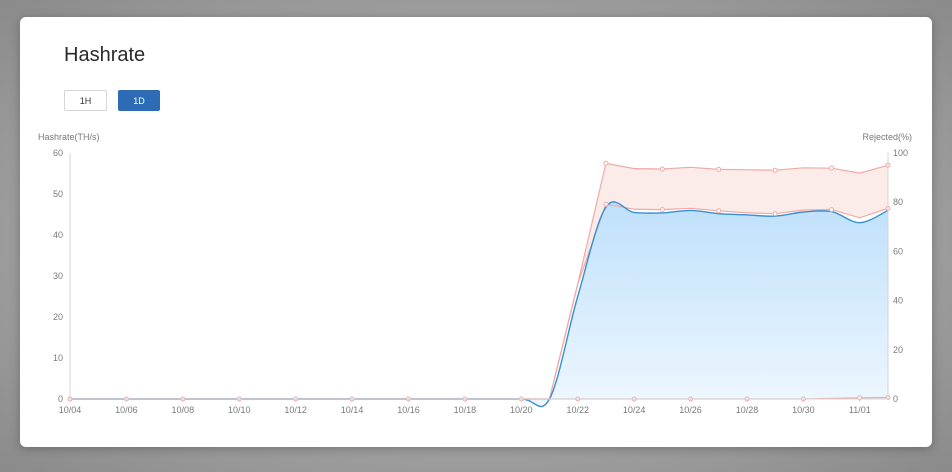 The image size is (952, 472). I want to click on y2-tick-label: 60, so click(898, 251).